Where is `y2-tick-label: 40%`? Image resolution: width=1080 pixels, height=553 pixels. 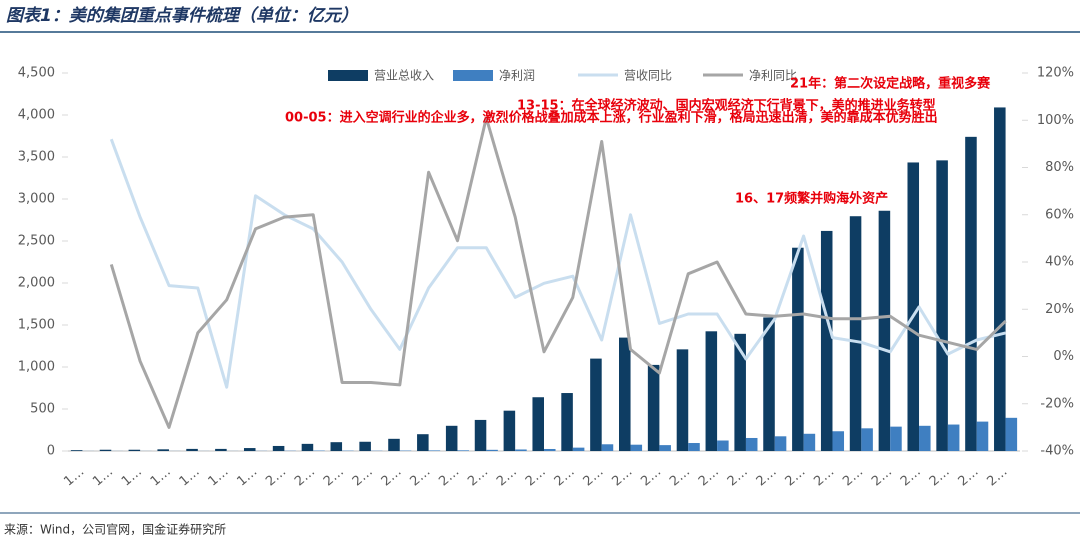 y2-tick-label: 40% is located at coordinates (1059, 262).